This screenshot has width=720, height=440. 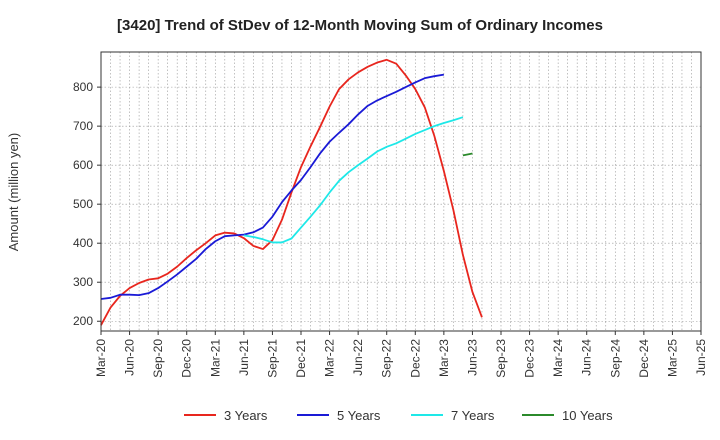 What do you see at coordinates (244, 357) in the screenshot?
I see `x-tick-label: Jun-21` at bounding box center [244, 357].